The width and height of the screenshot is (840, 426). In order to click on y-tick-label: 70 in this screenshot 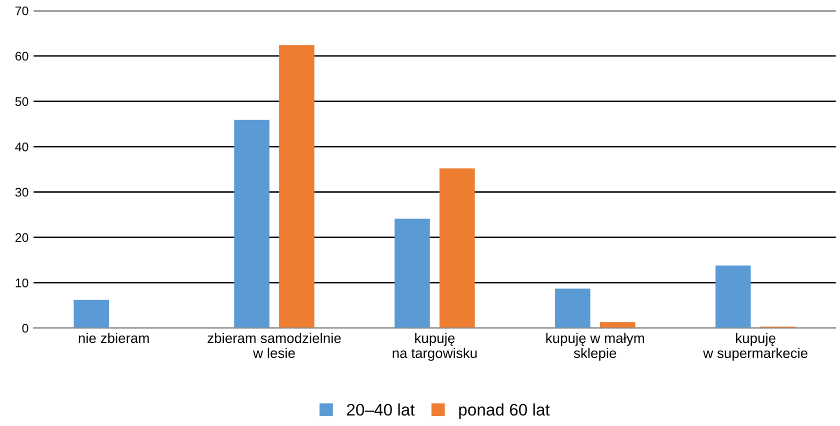, I will do `click(21, 11)`.